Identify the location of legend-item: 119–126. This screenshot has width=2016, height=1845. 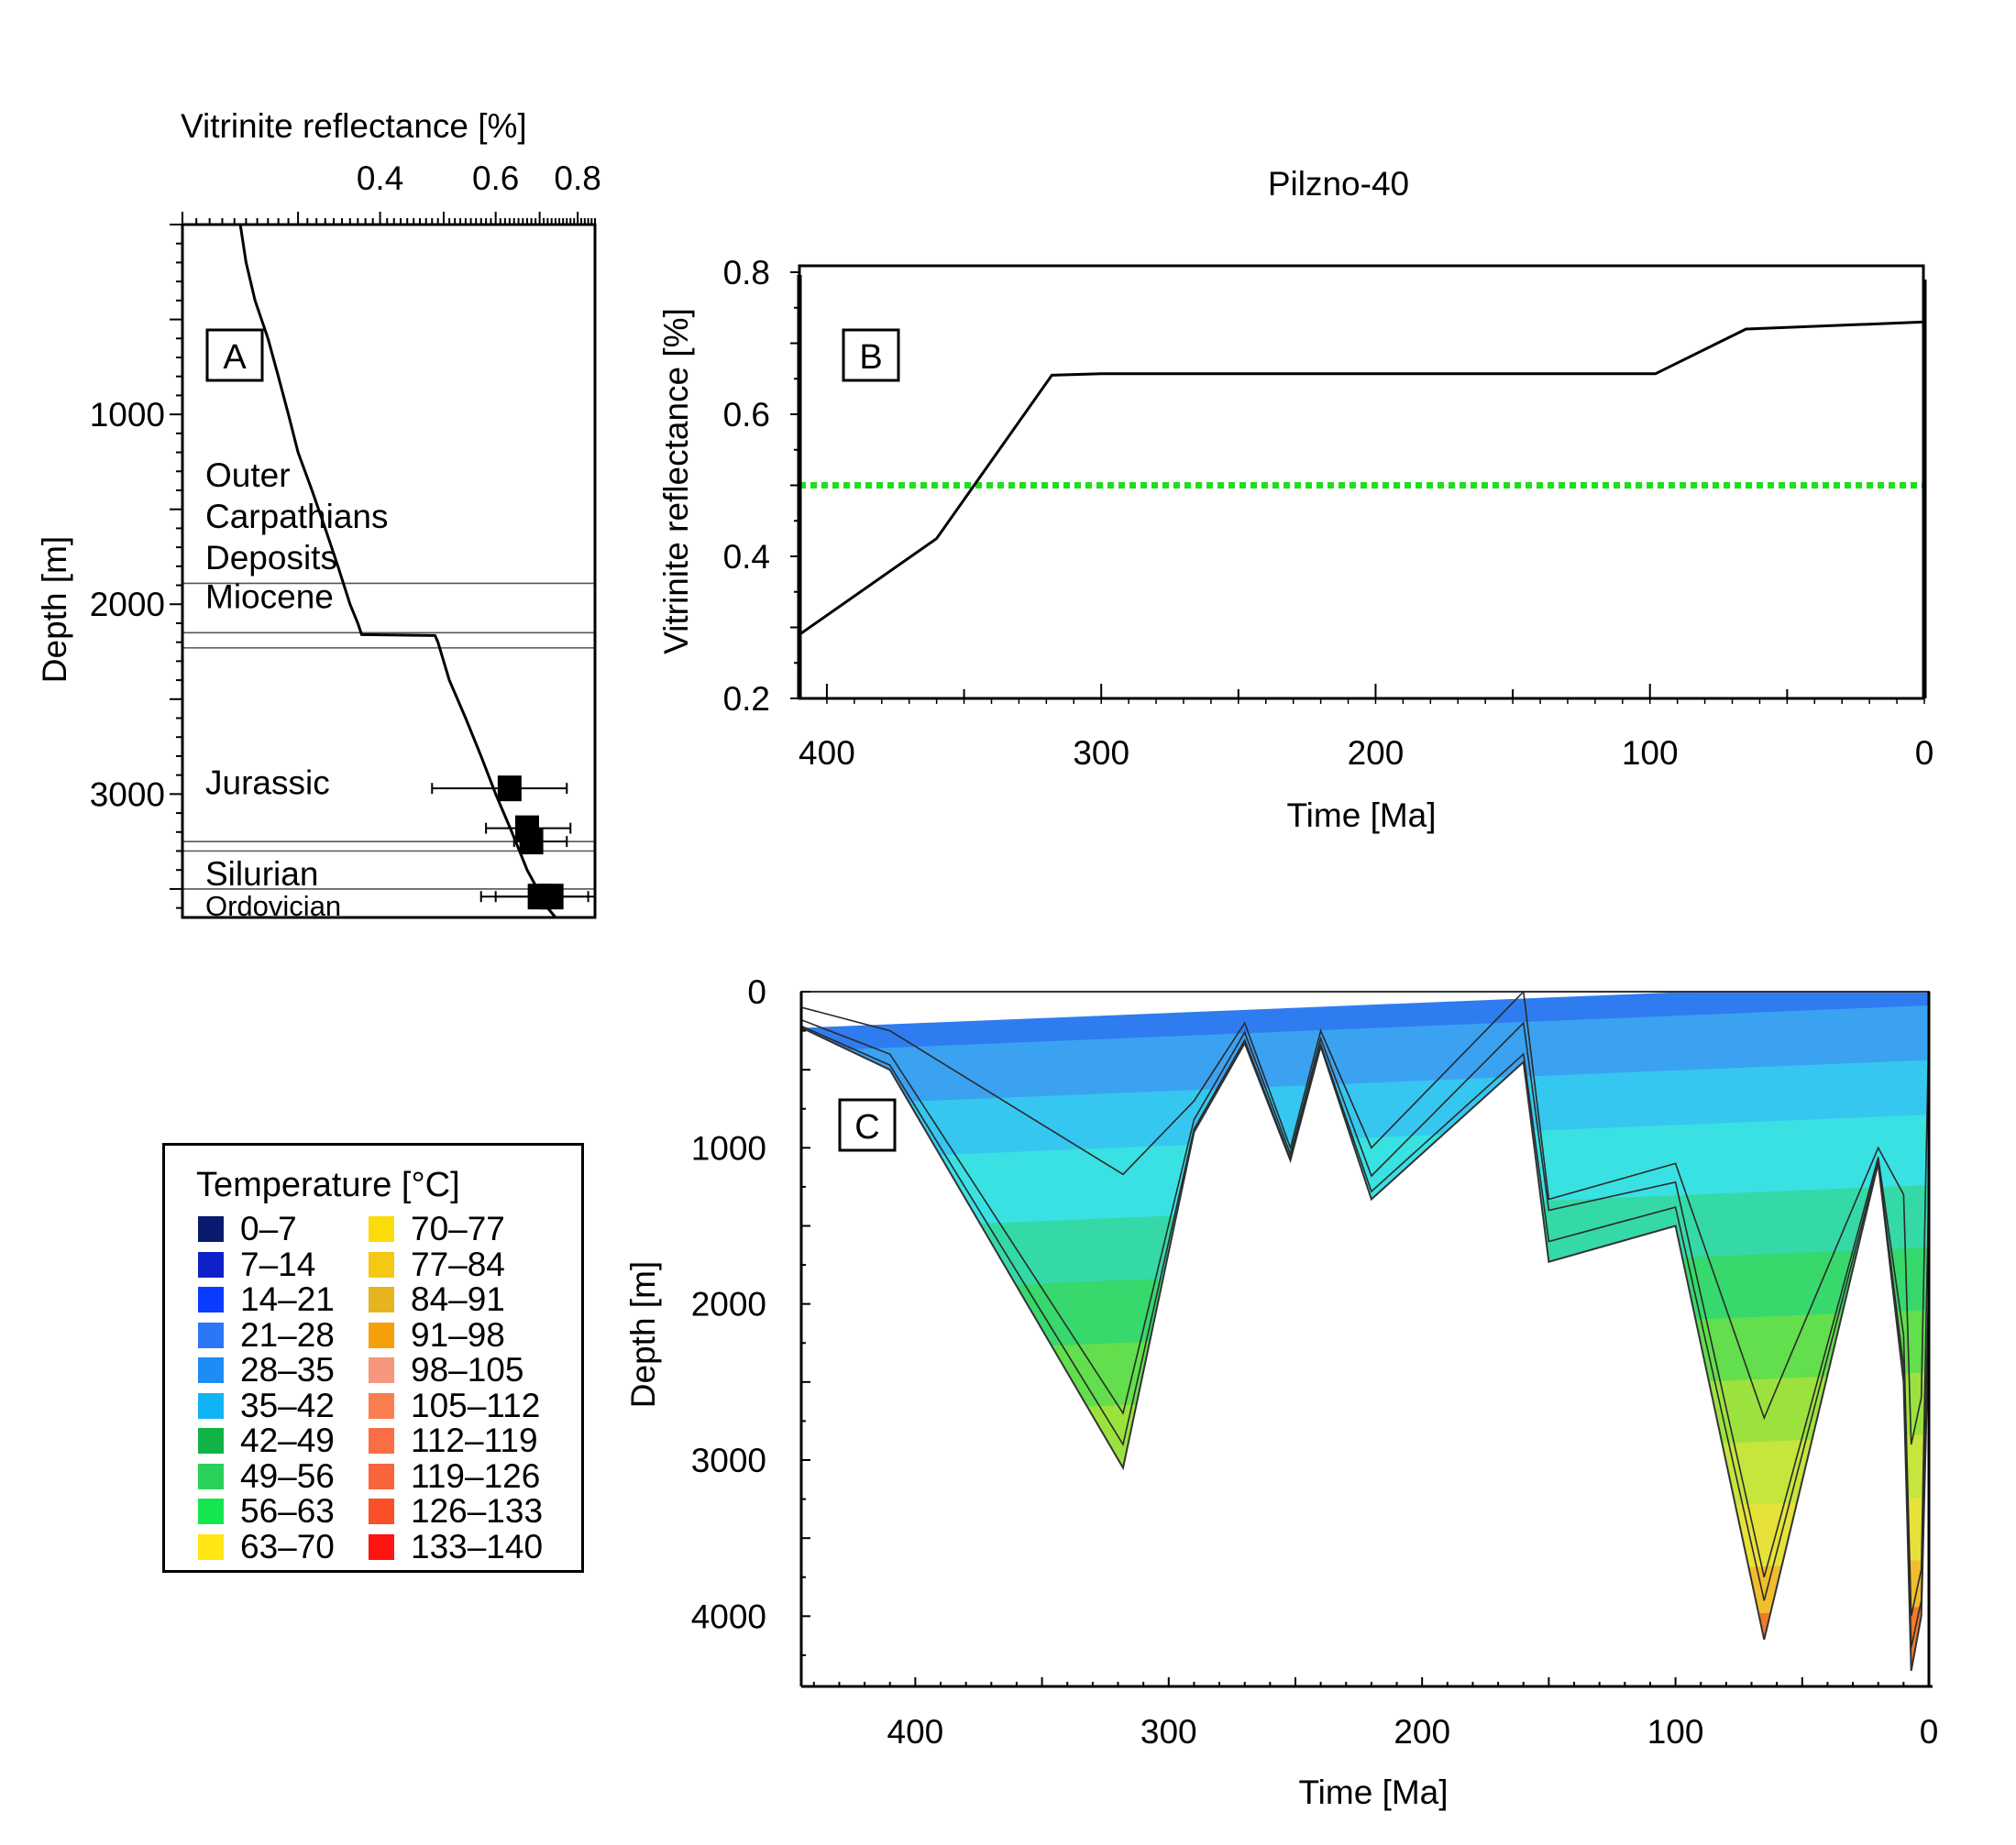
(455, 1475).